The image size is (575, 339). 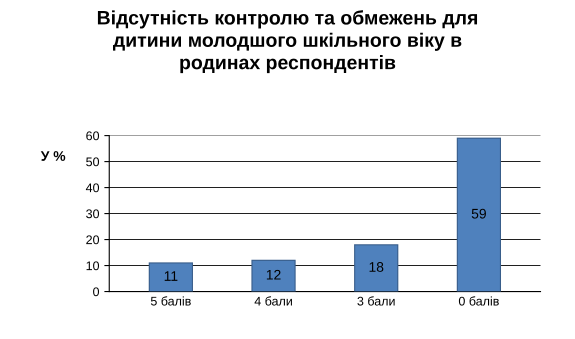 I want to click on y-tick-label: 10, so click(x=93, y=265).